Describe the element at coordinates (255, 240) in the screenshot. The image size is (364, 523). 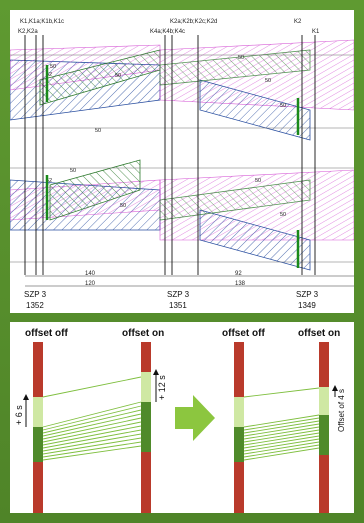
I see `lower-blue-band-right` at that location.